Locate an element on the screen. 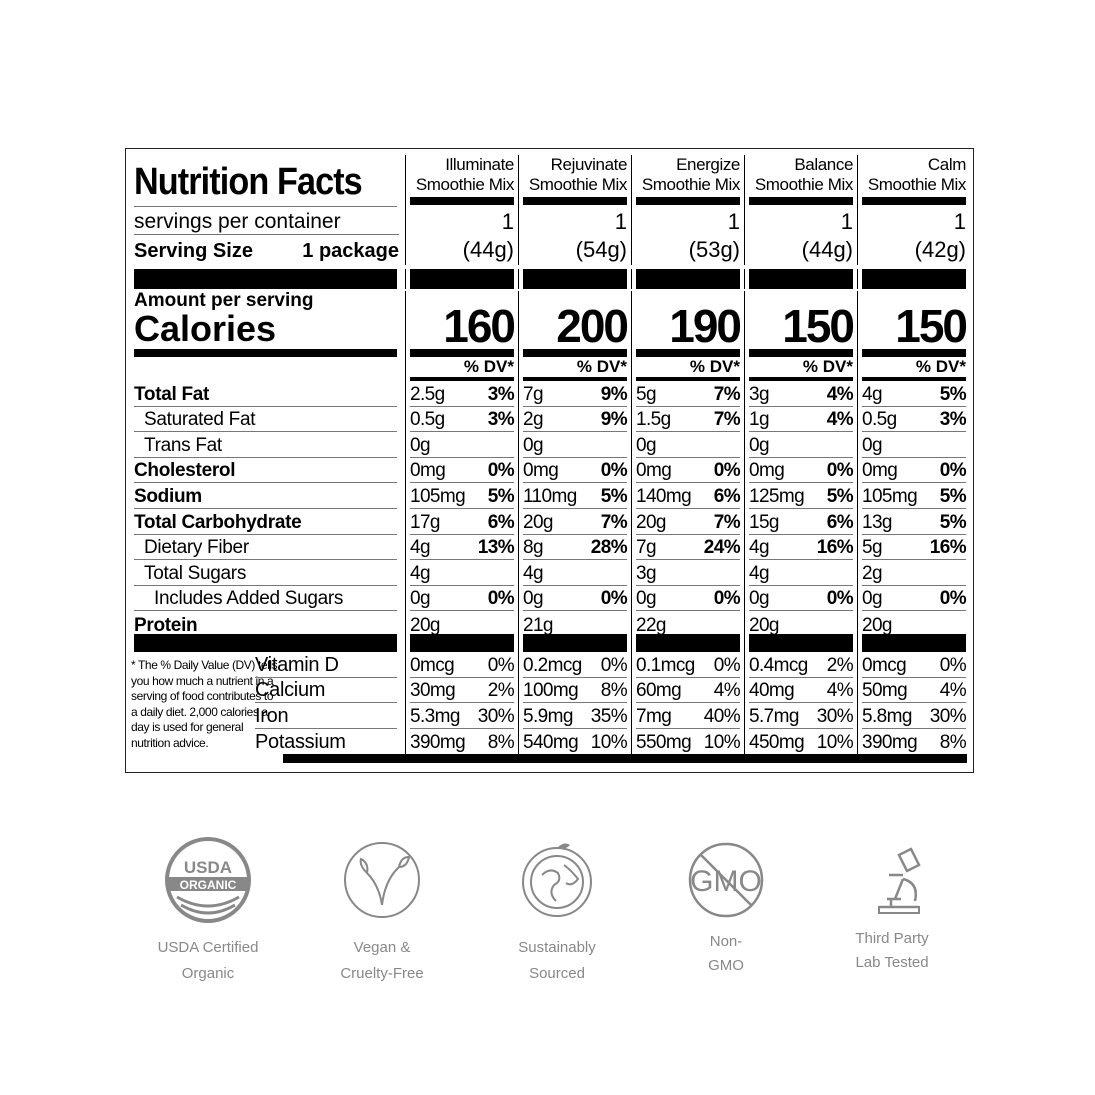  nutrient-cell: 0g 0% is located at coordinates (461, 598).